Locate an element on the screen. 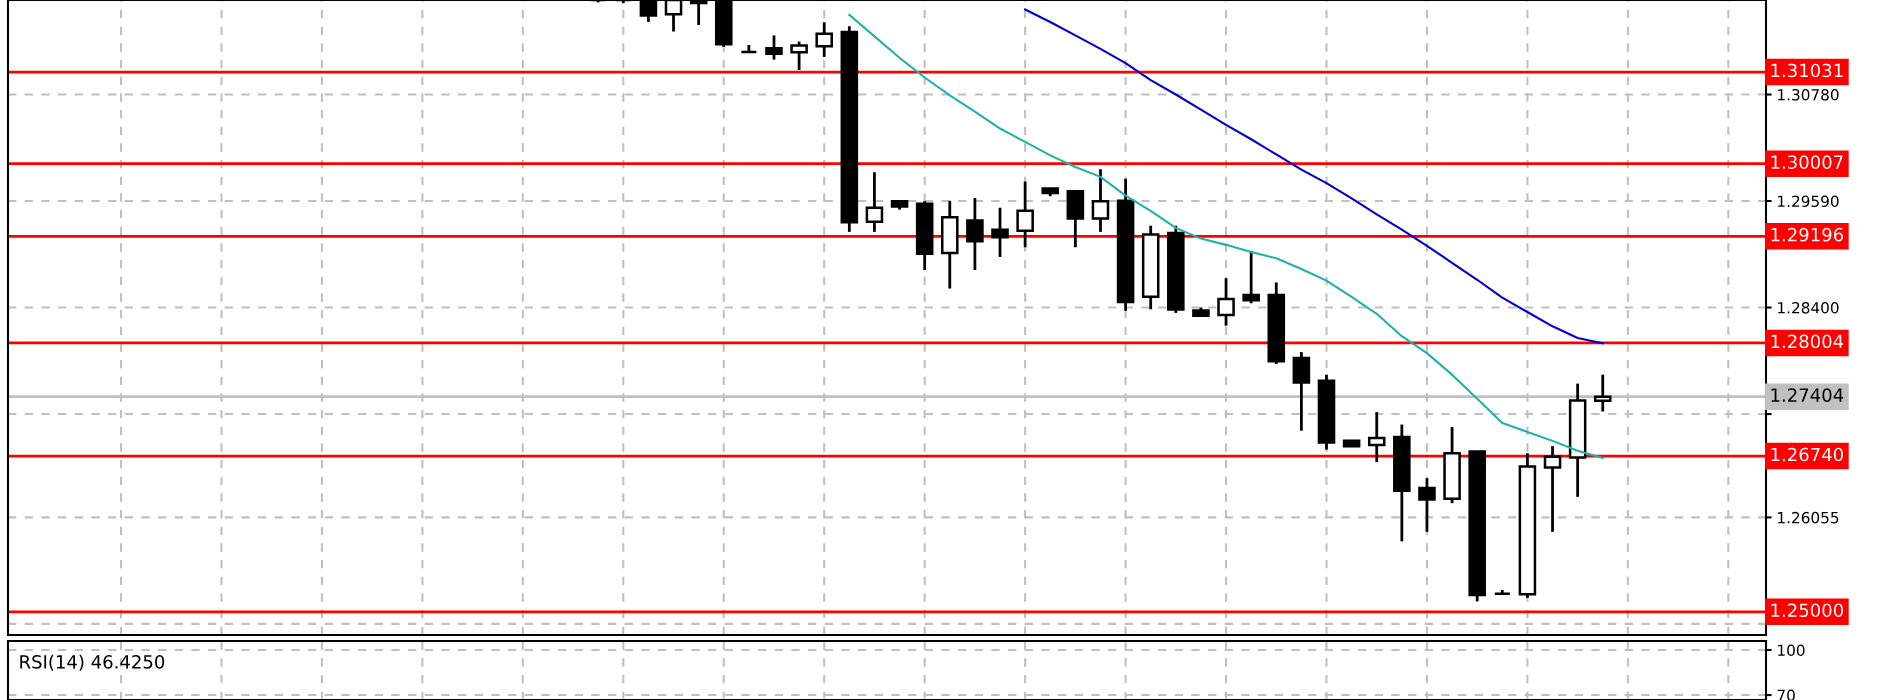 The height and width of the screenshot is (700, 1900). y-tick-label: 1.28400 is located at coordinates (1808, 307).